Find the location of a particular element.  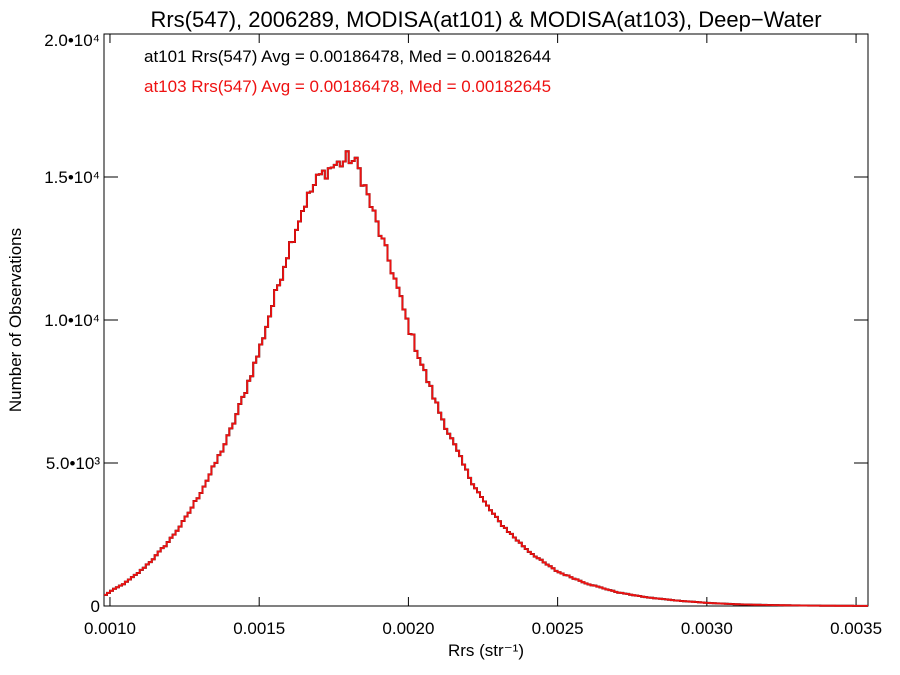

x-tick-label: 0.0015 is located at coordinates (259, 628).